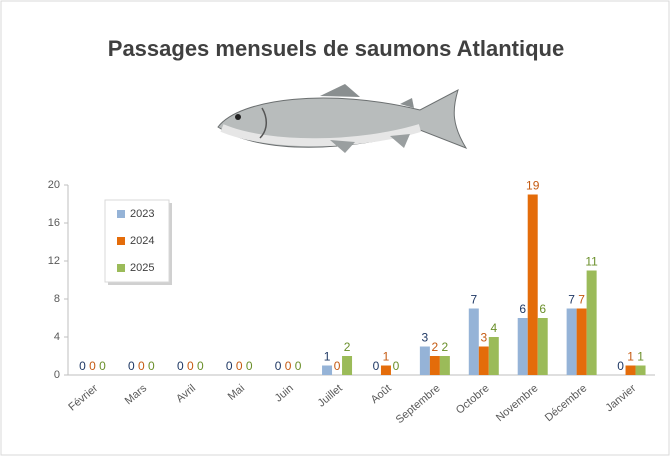  I want to click on legend-label: 2025, so click(142, 268).